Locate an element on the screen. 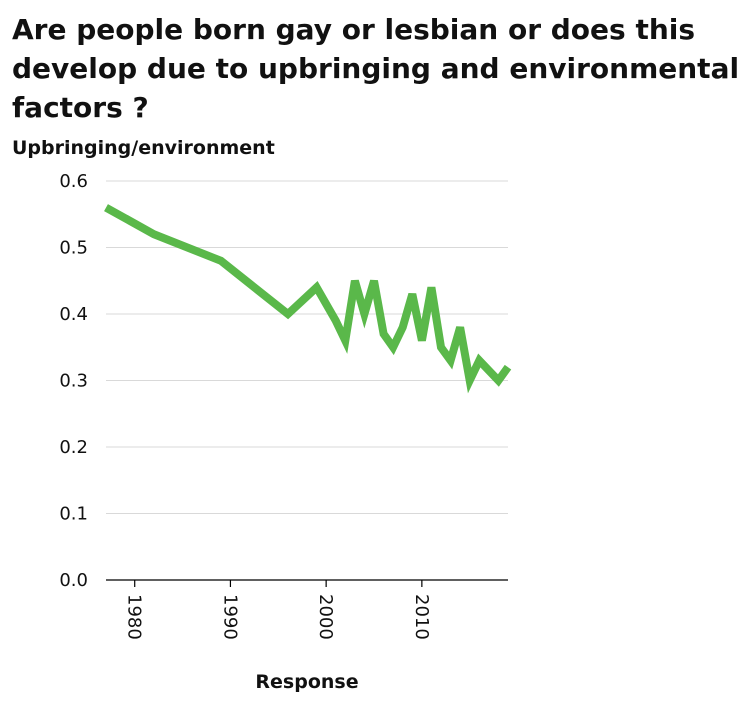  y-tick-label: 0.5 is located at coordinates (73, 248).